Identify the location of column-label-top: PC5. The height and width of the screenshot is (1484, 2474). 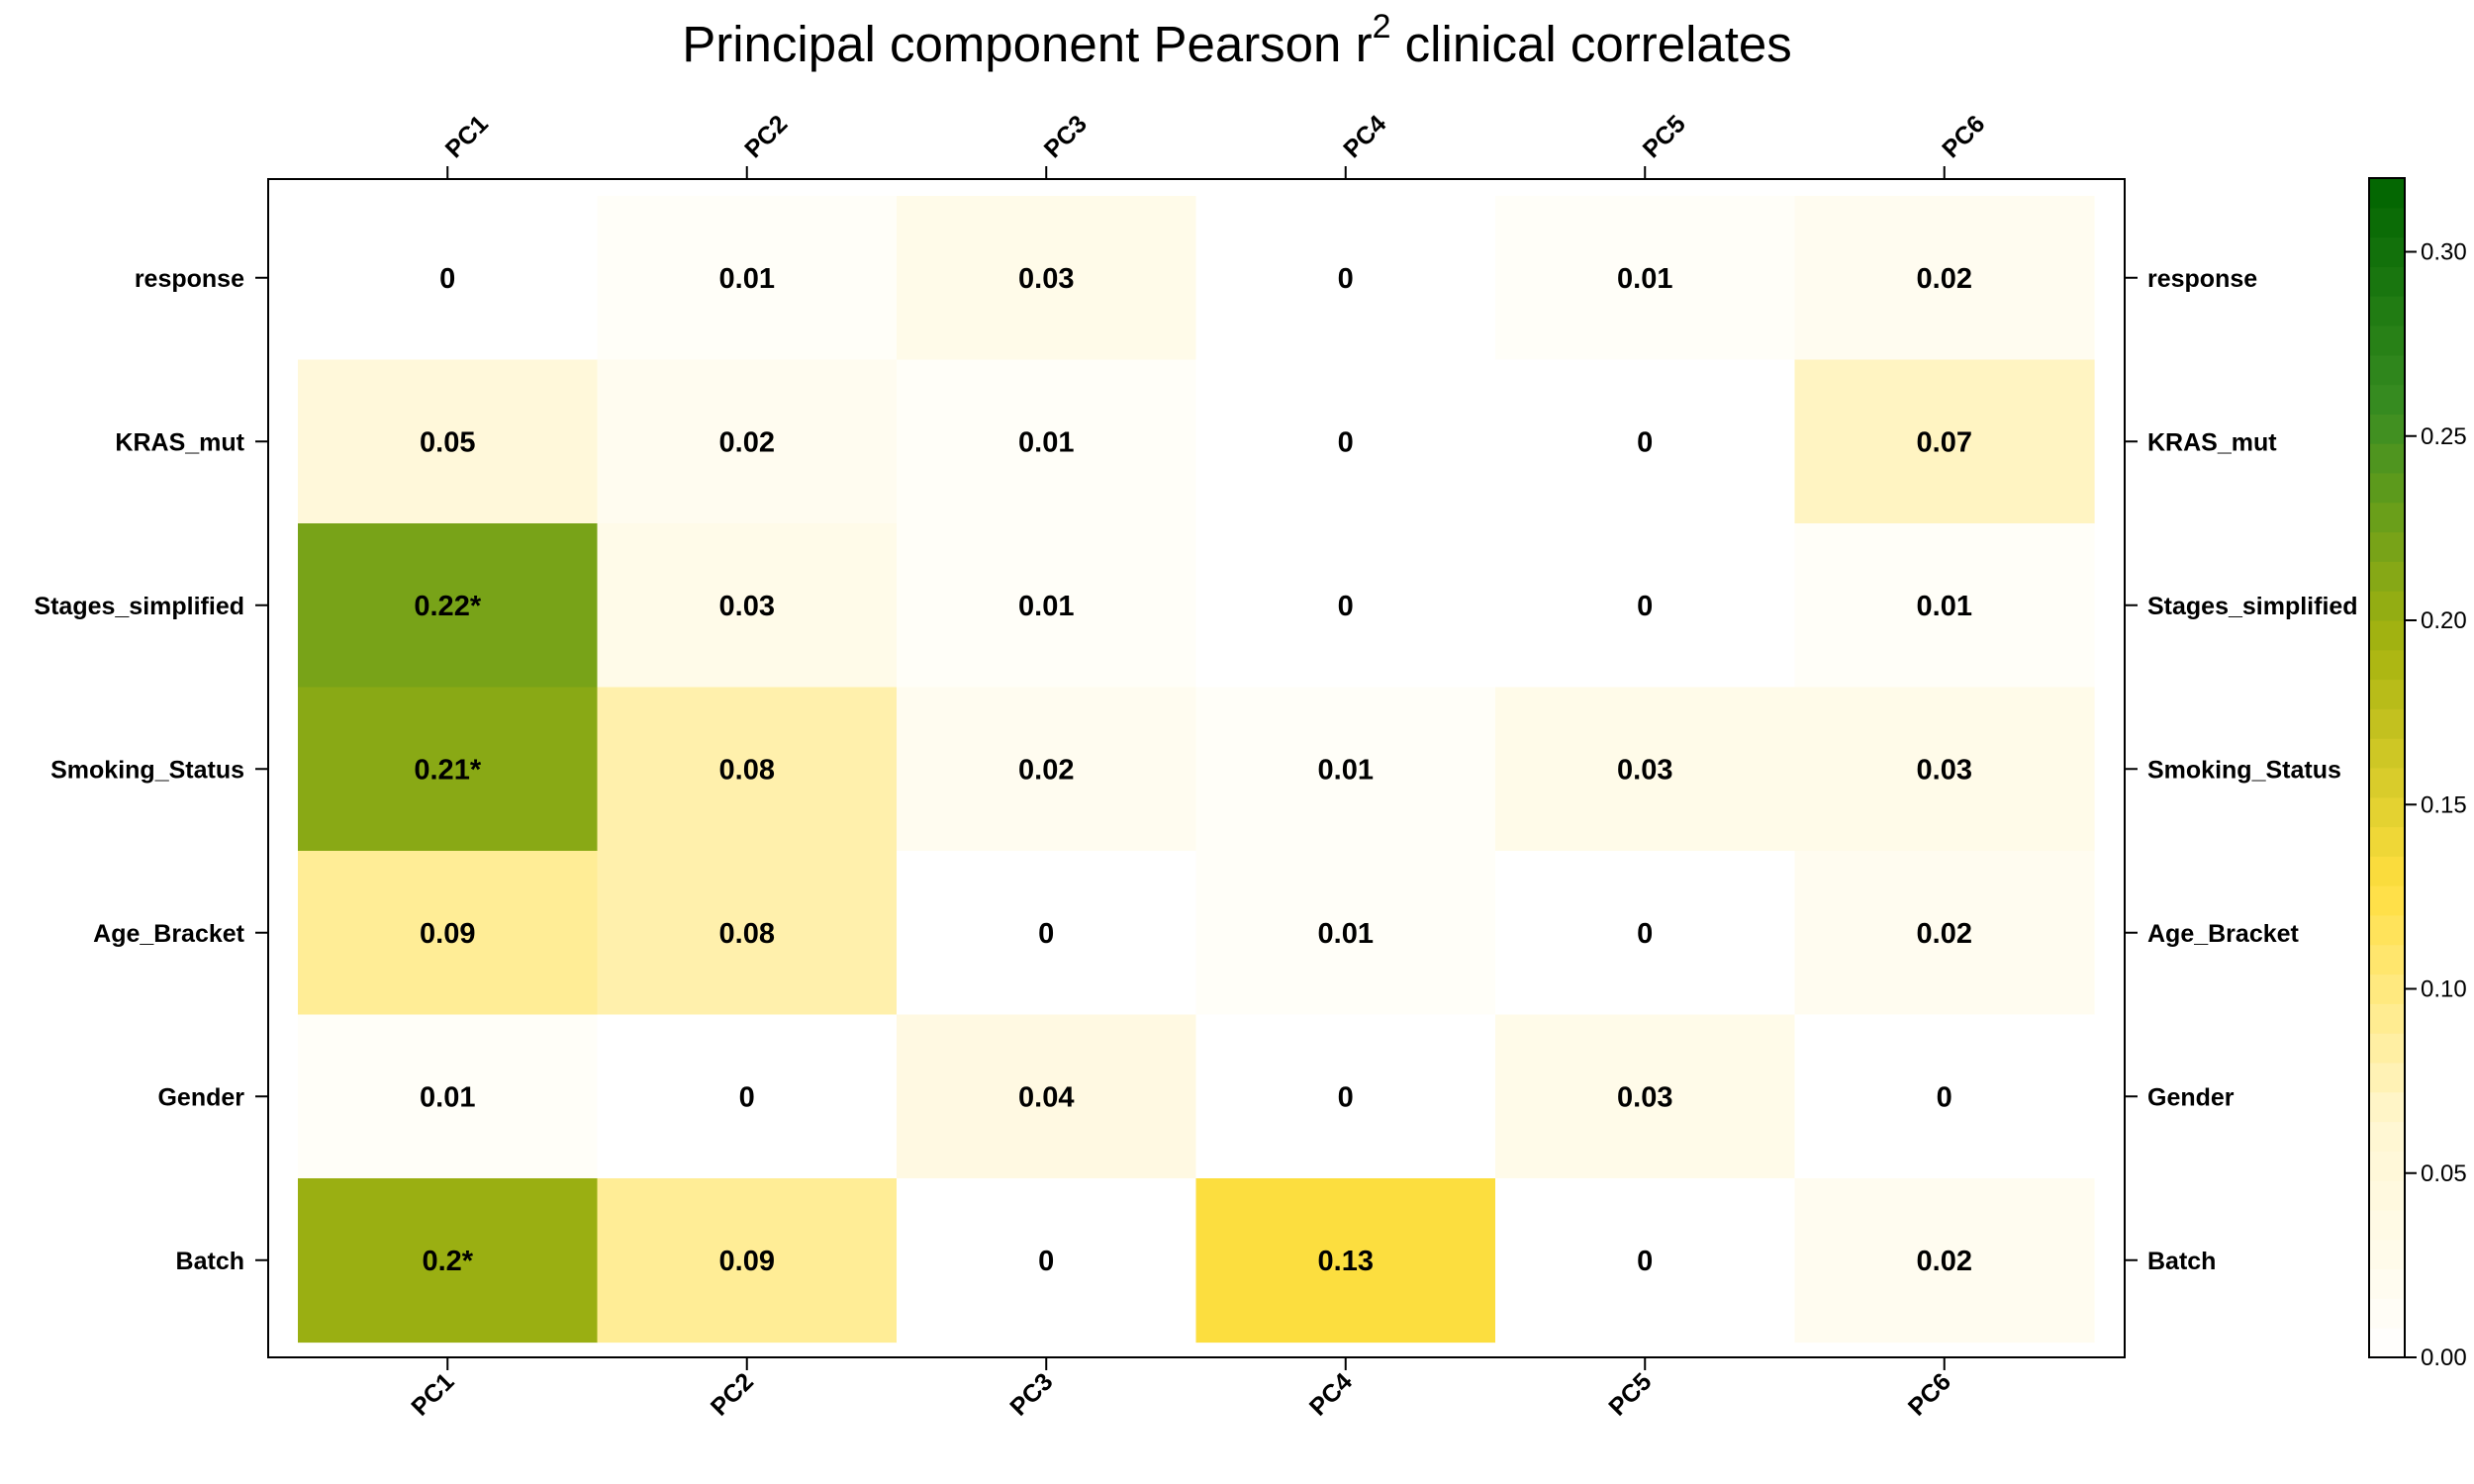
(1665, 136).